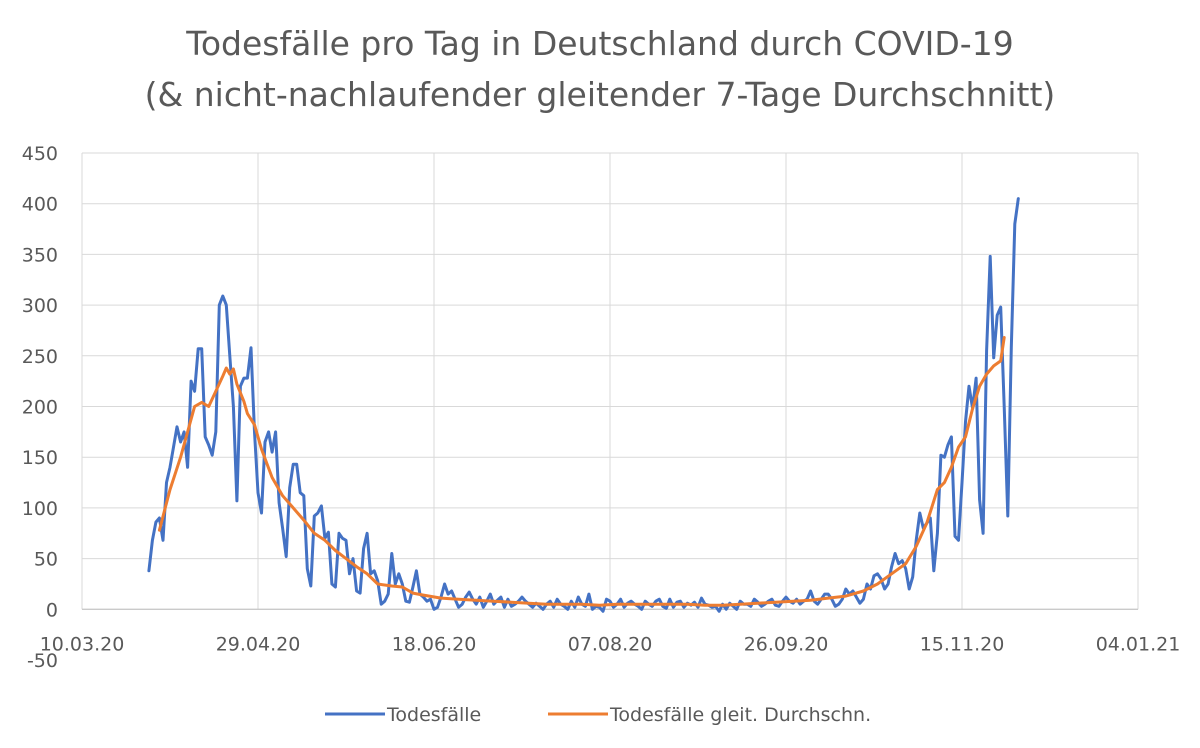 This screenshot has width=1200, height=748. I want to click on y-axis-ticks: -50 0 50 100 150 200 250 300 350 400 450, so click(40, 407).